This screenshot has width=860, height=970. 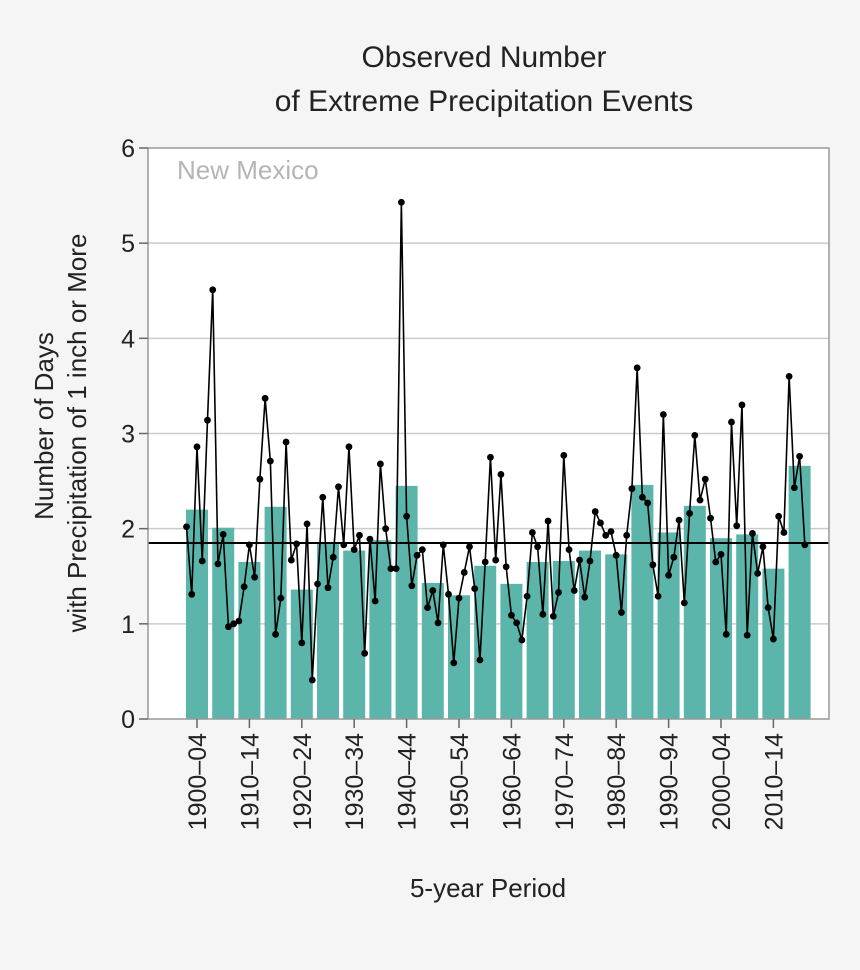 I want to click on y-tick-label: 0, so click(x=128, y=720).